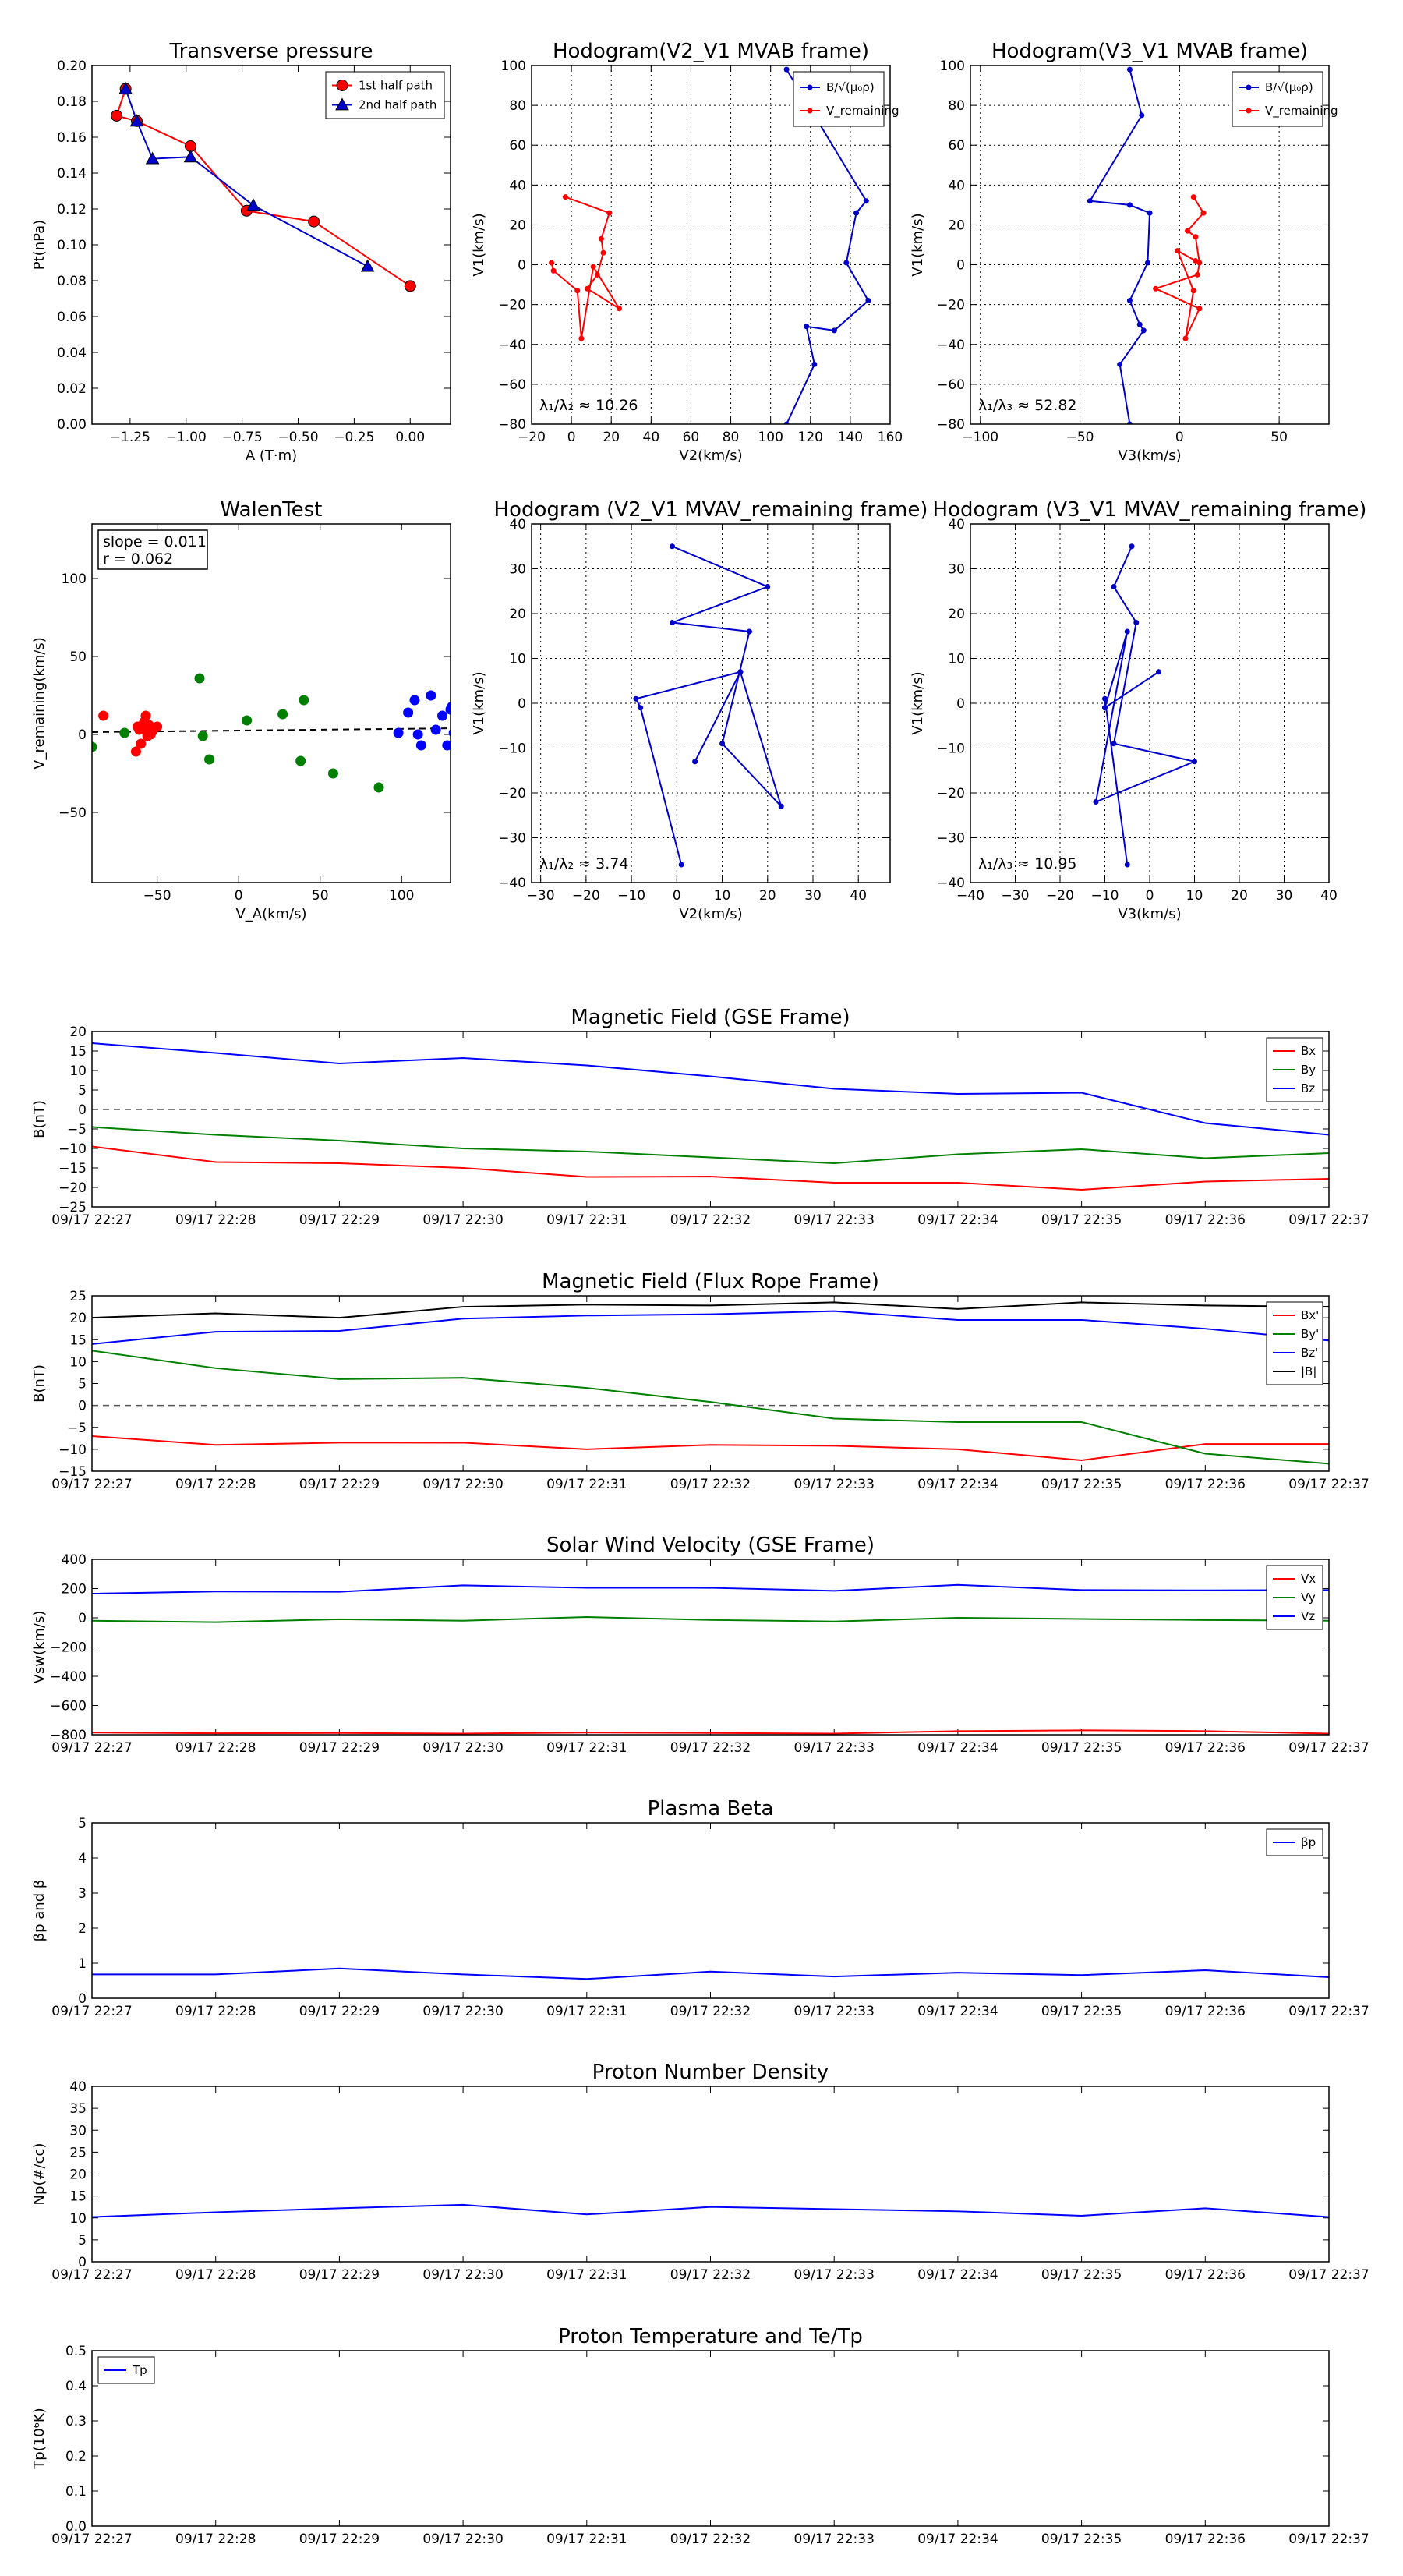  I want to click on y-tick-label: 30, so click(78, 2131).